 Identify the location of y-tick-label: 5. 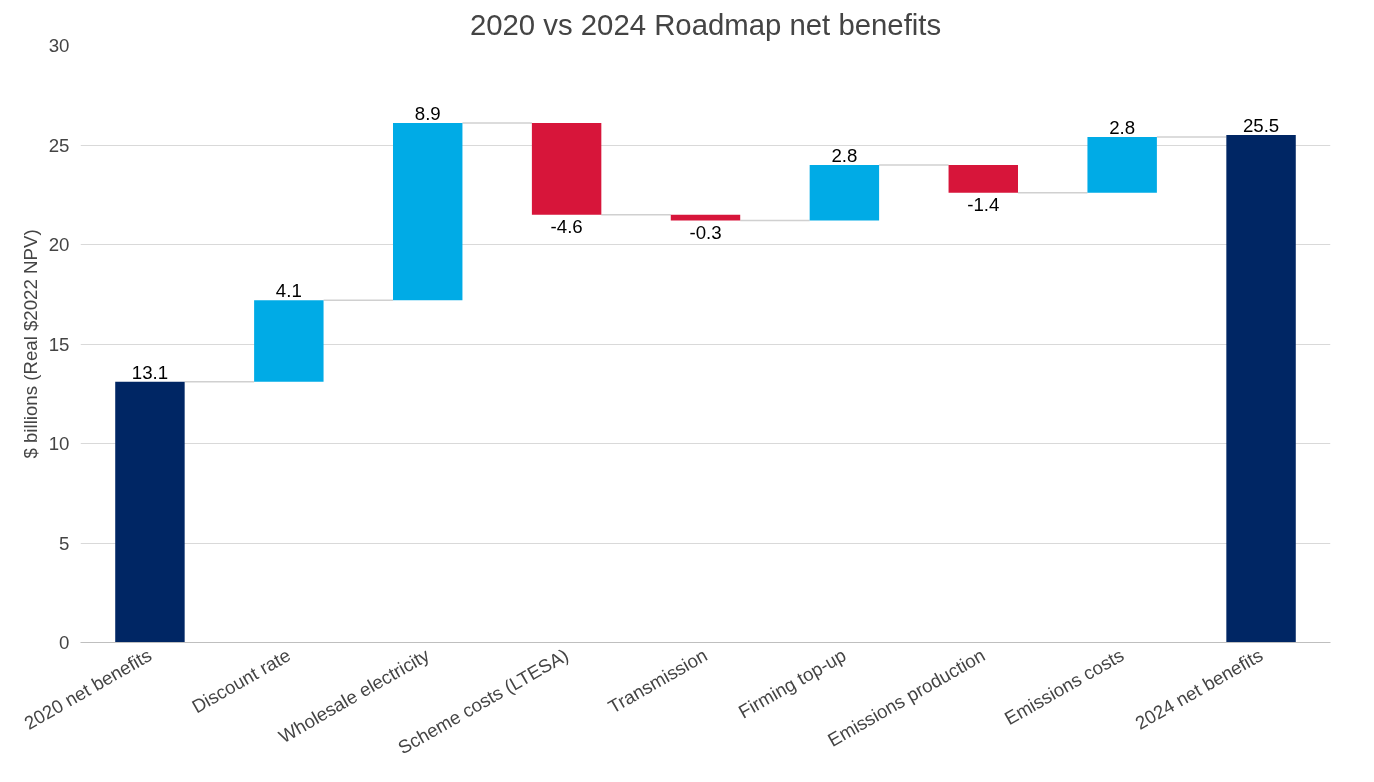
(64, 543).